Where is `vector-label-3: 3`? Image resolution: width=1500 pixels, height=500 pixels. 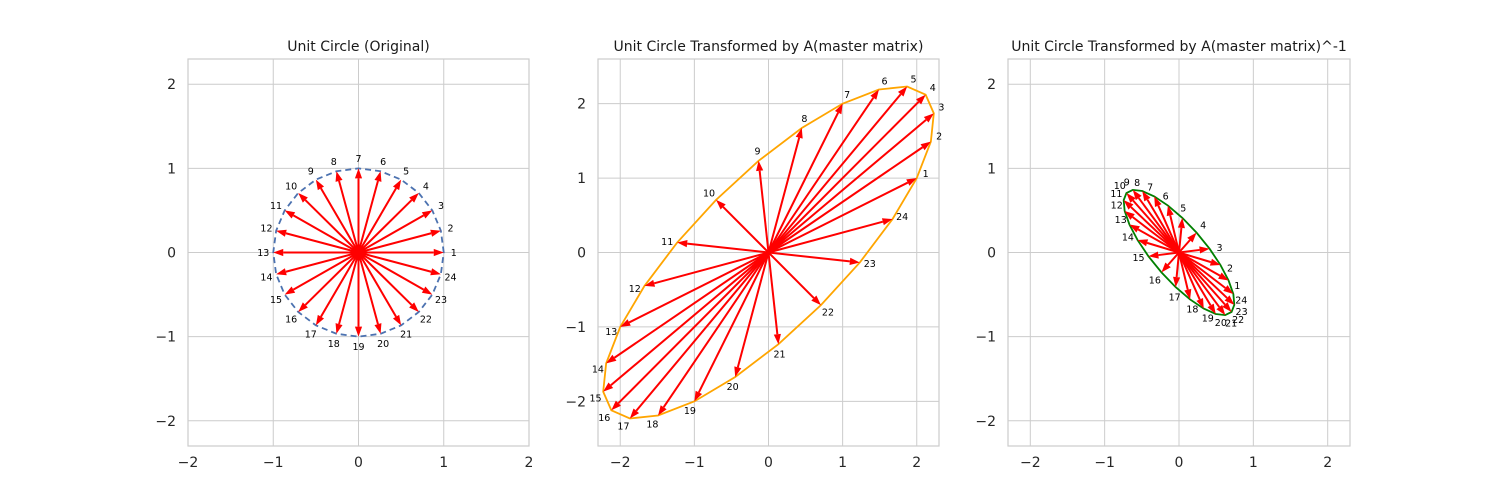
vector-label-3: 3 is located at coordinates (1219, 248).